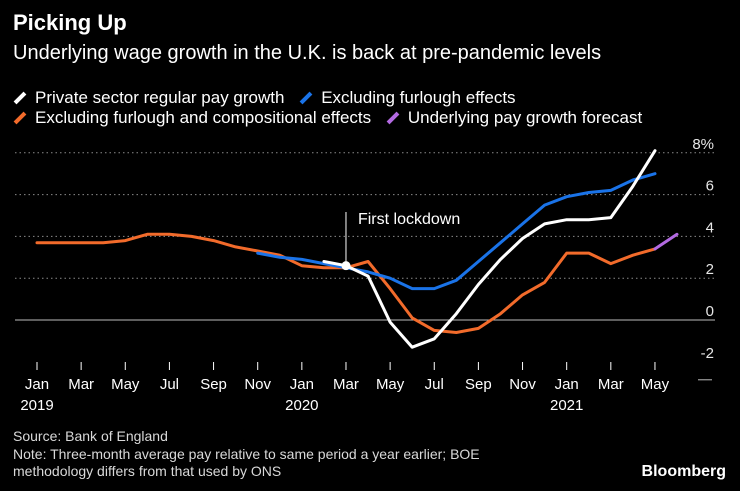 Image resolution: width=740 pixels, height=491 pixels. I want to click on y-tick-label: 0, so click(710, 311).